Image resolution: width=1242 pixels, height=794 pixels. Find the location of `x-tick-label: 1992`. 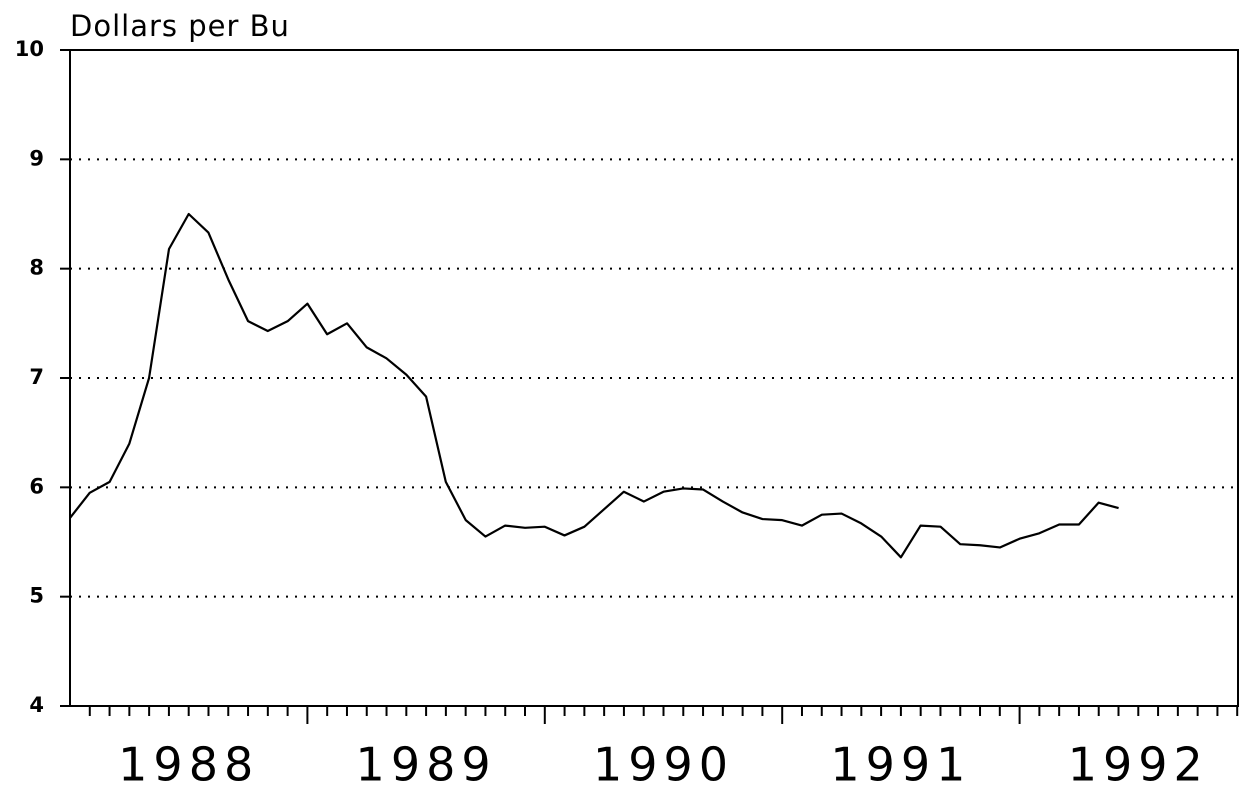

x-tick-label: 1992 is located at coordinates (1138, 764).